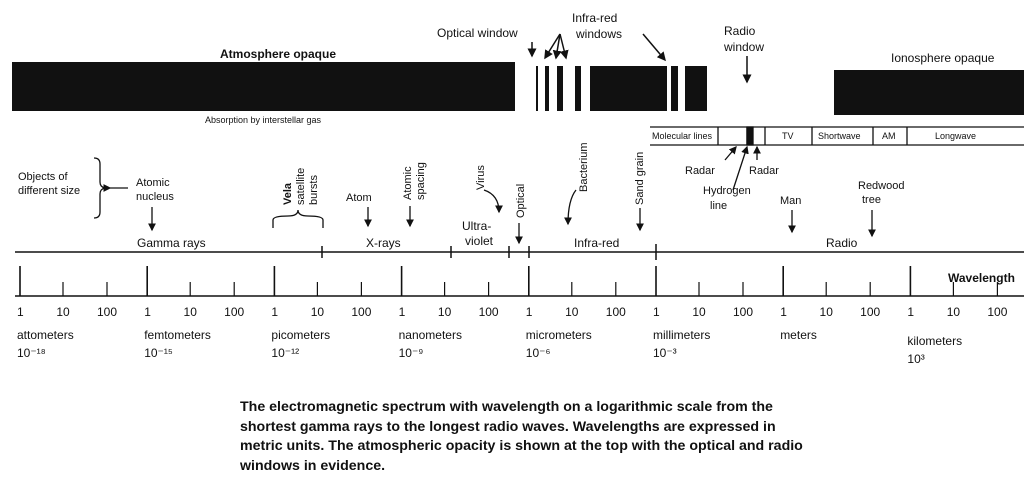 The width and height of the screenshot is (1024, 486). I want to click on unit-label: attometers, so click(45, 335).